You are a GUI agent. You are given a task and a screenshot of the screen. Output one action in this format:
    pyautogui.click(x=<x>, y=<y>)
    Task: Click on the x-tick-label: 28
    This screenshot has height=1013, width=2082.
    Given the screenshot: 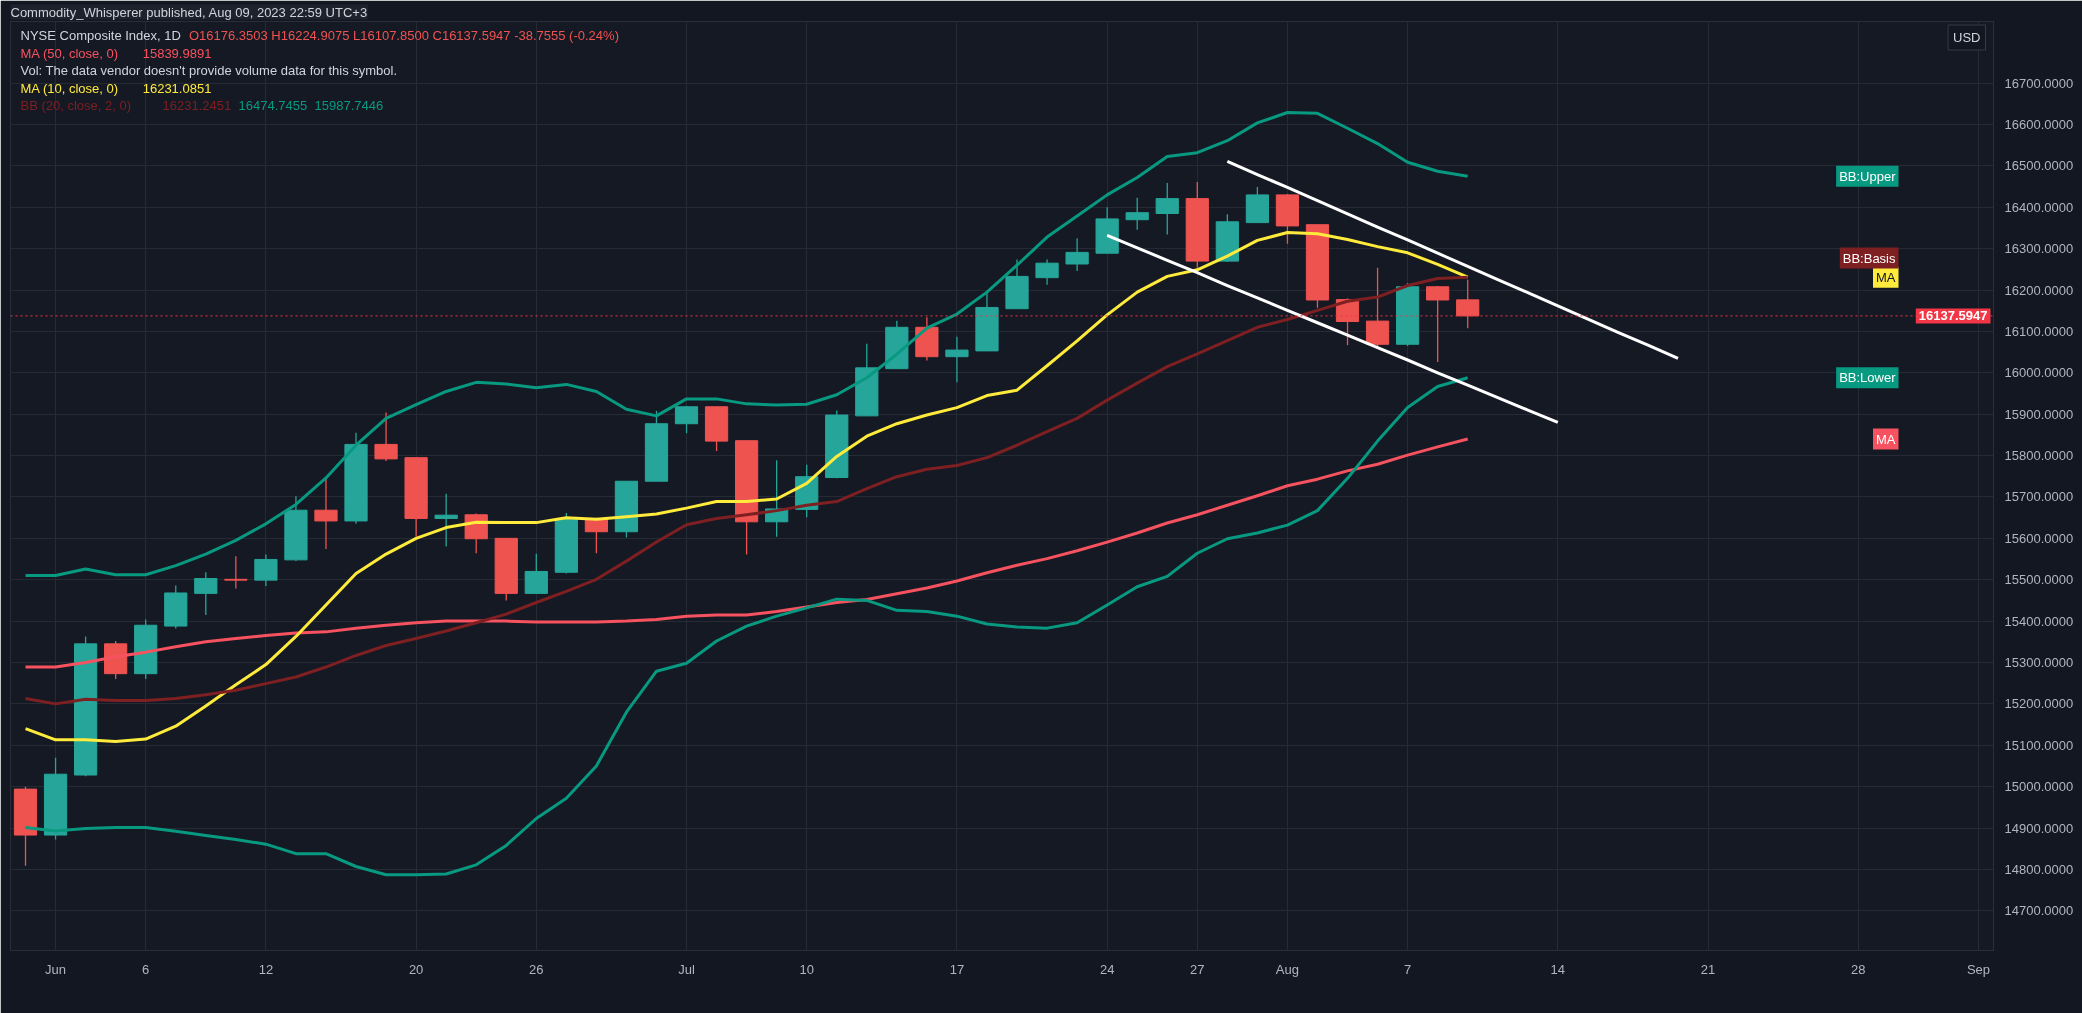 What is the action you would take?
    pyautogui.click(x=1858, y=969)
    